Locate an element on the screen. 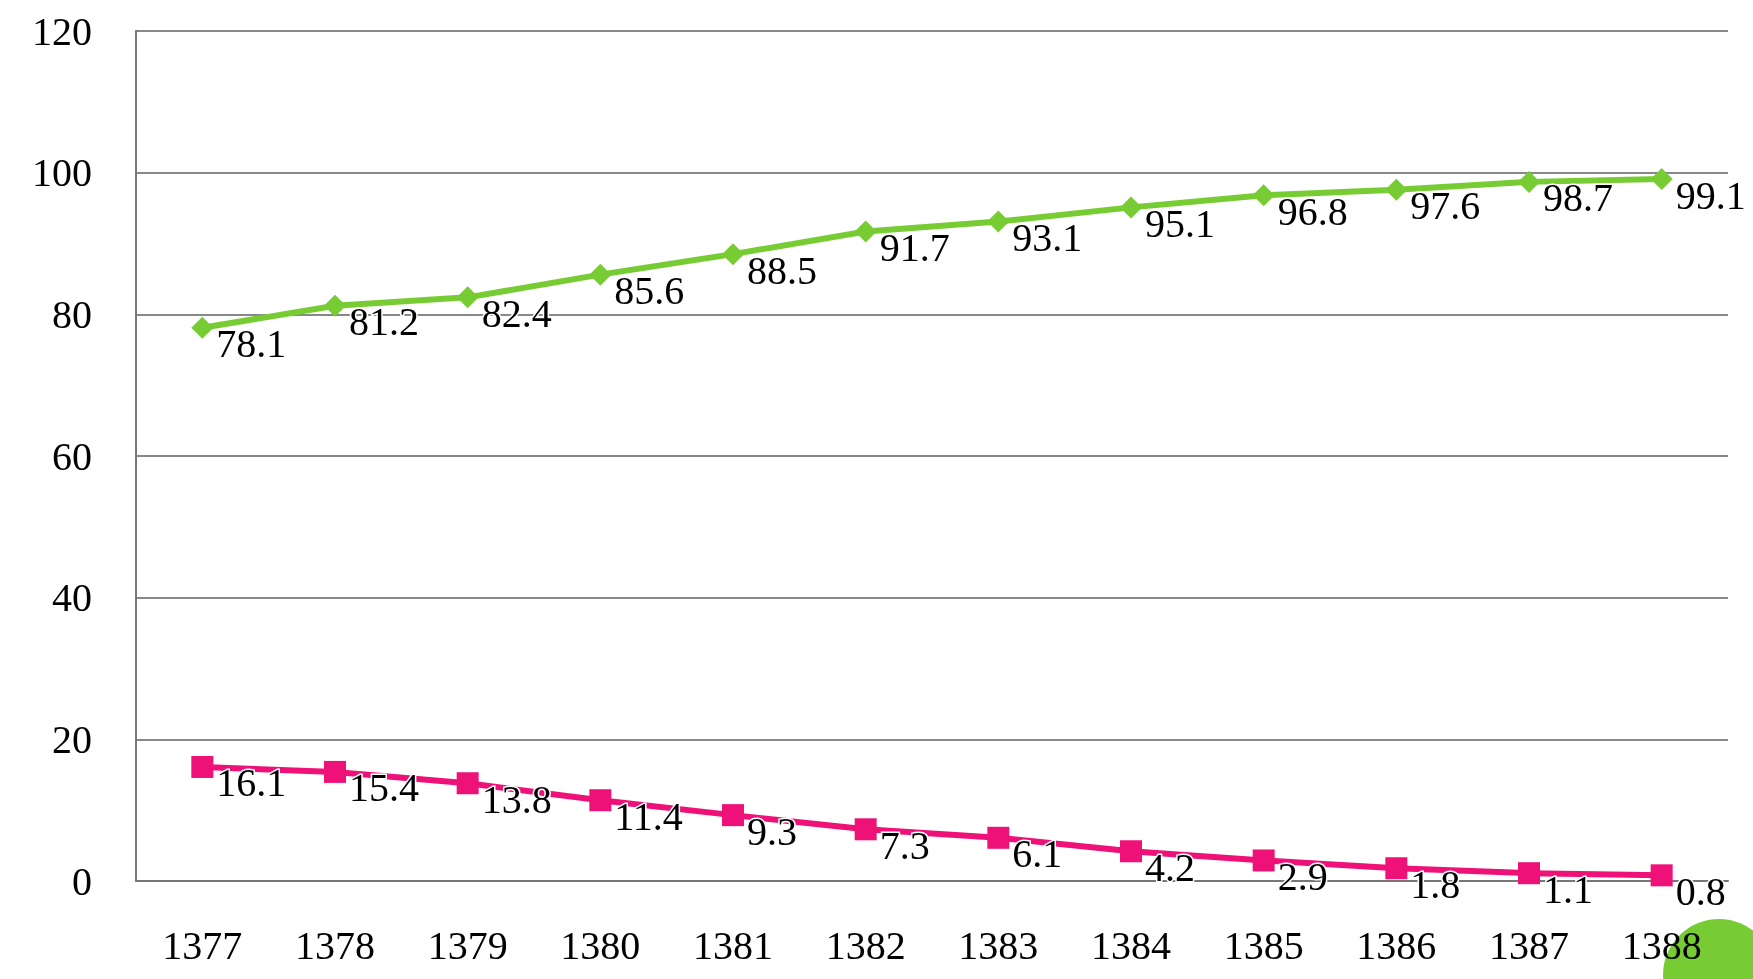 This screenshot has height=979, width=1753. x-tick-label: 1377 is located at coordinates (202, 945).